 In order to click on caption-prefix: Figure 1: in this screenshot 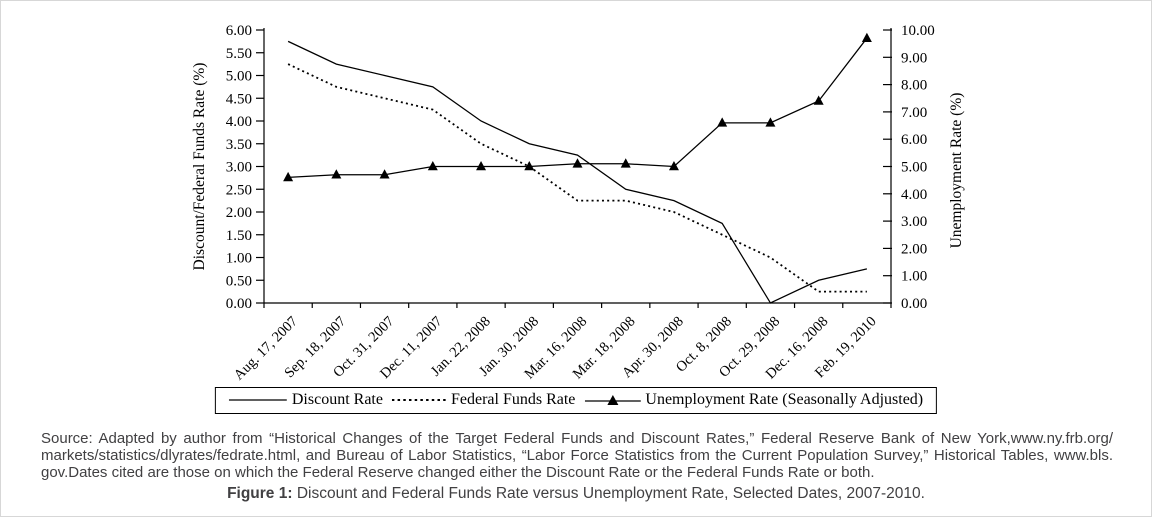, I will do `click(260, 493)`.